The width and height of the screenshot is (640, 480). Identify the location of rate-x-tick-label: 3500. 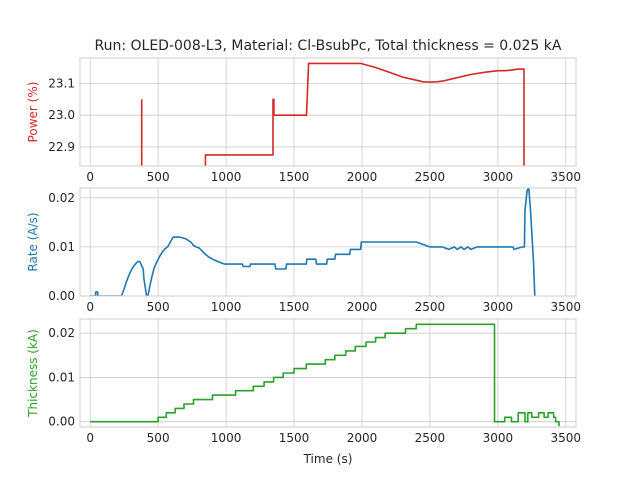
(566, 307).